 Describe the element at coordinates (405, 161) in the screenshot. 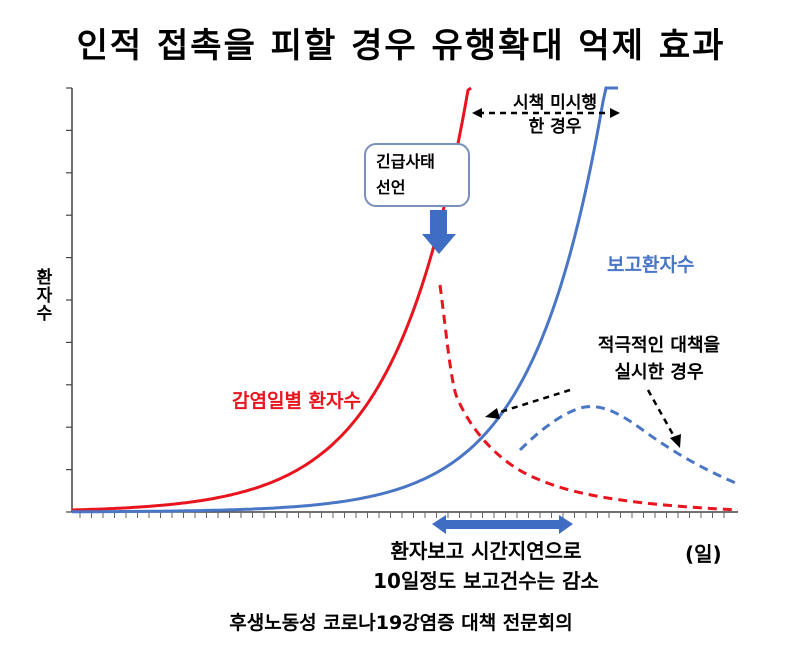

I see `callout-line1: 긴급사태` at that location.